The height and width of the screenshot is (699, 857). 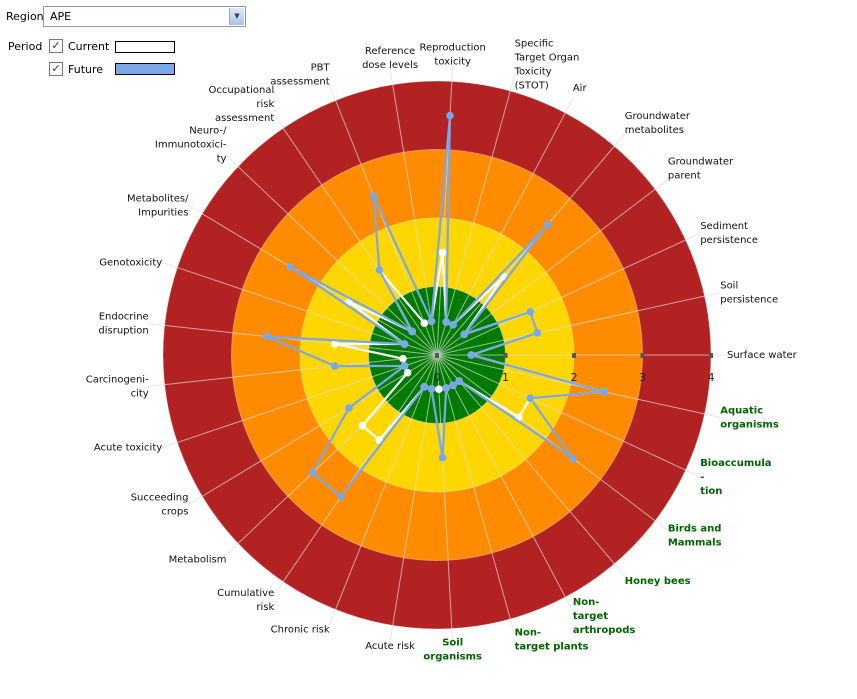 What do you see at coordinates (61, 16) in the screenshot?
I see `region-value: APE` at bounding box center [61, 16].